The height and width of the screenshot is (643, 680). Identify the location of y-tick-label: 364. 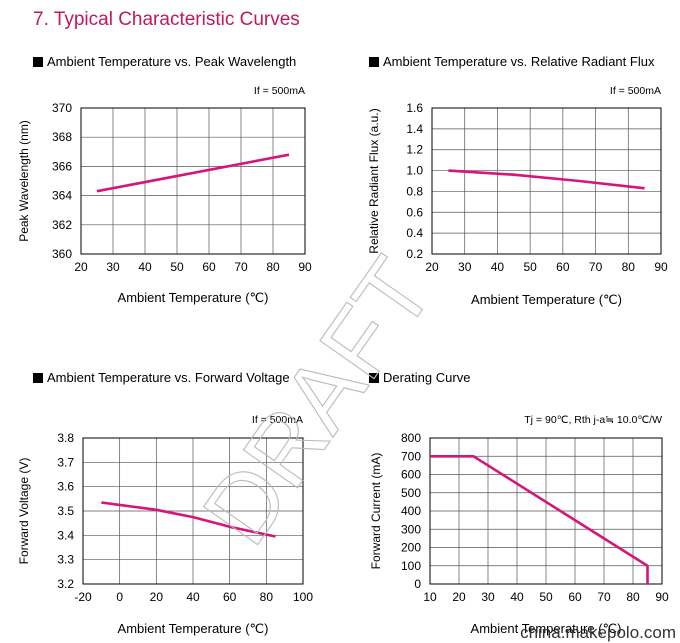
(62, 196).